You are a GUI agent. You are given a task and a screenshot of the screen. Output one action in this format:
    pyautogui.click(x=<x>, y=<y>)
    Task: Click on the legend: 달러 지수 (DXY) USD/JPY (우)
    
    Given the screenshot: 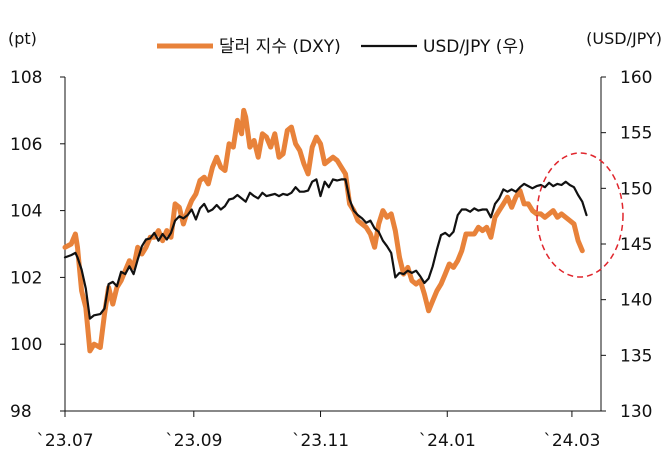 What is the action you would take?
    pyautogui.click(x=341, y=47)
    